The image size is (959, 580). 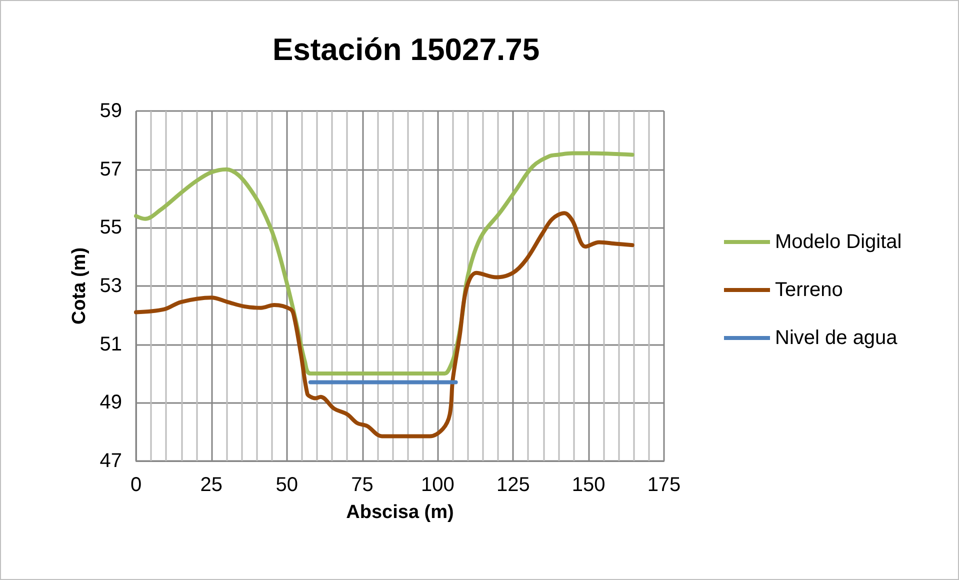 I want to click on x-tick-label: 125, so click(x=513, y=485).